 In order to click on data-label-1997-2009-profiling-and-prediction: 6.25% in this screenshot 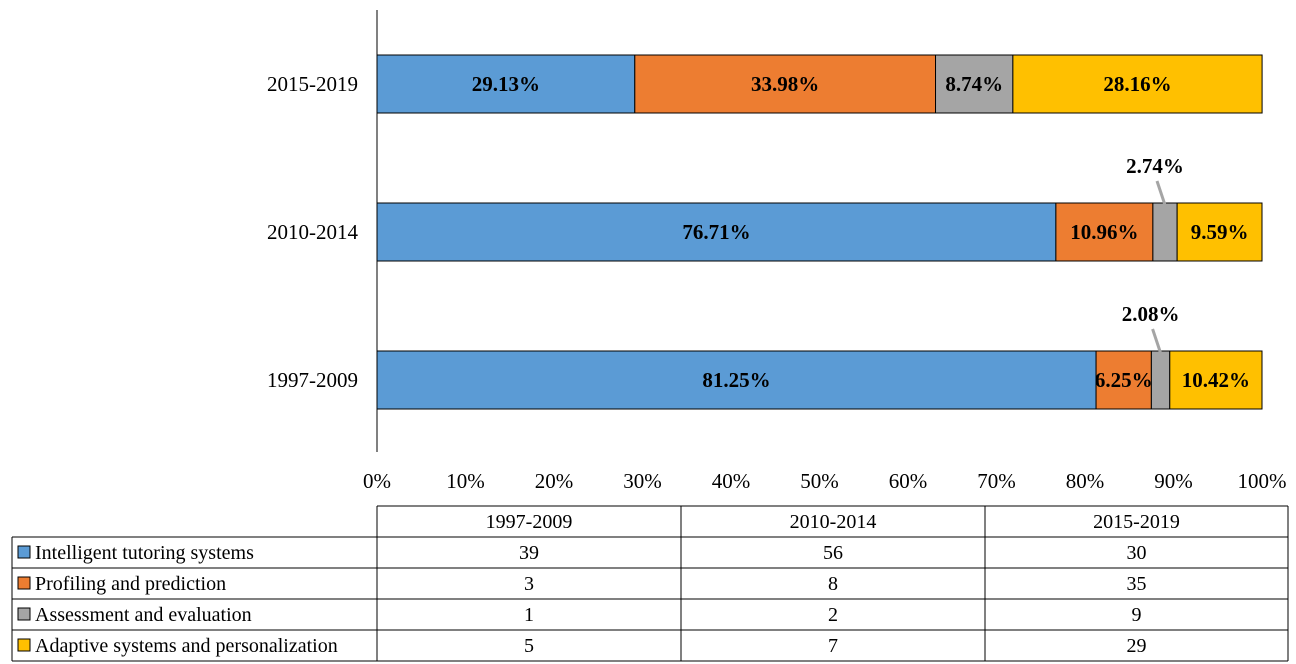, I will do `click(1124, 380)`.